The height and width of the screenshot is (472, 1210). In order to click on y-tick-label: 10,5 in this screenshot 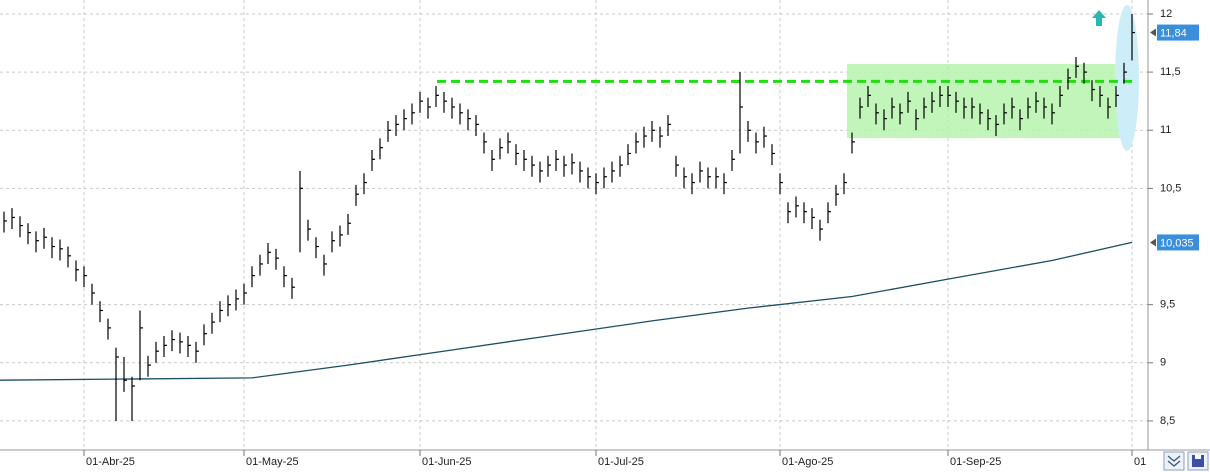, I will do `click(1170, 188)`.